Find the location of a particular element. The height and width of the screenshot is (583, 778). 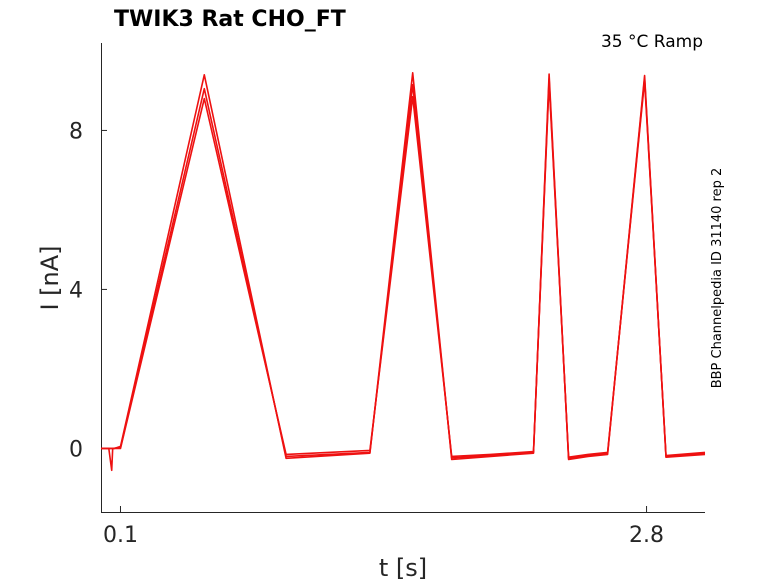

condition-label: 35 °C Ramp is located at coordinates (652, 42).